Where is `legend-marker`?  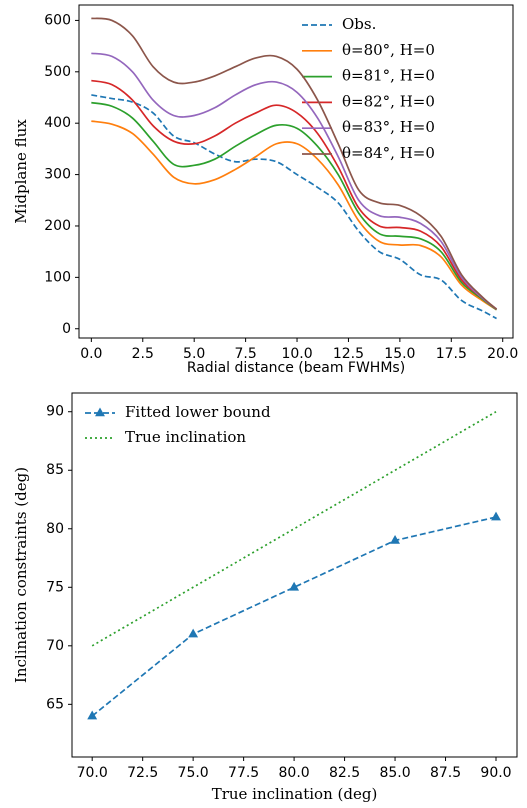 legend-marker is located at coordinates (100, 412).